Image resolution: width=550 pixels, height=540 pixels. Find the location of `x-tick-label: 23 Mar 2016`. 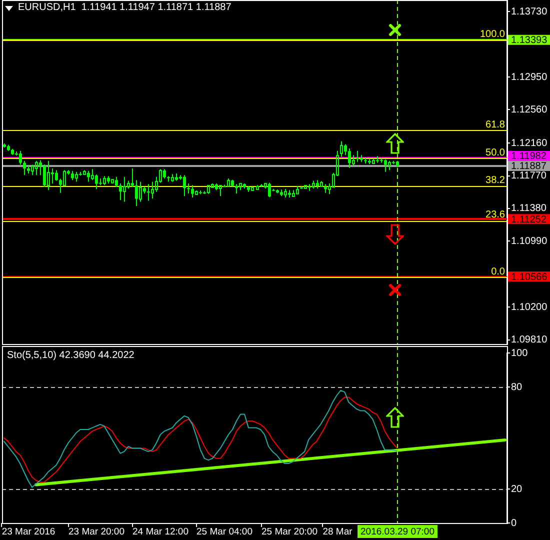

x-tick-label: 23 Mar 2016 is located at coordinates (29, 532).